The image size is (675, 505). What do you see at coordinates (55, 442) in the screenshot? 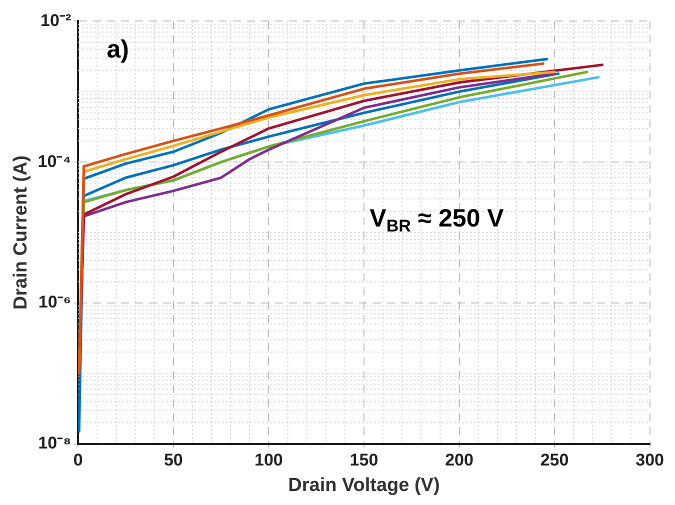
I see `y-tick-label: 10⁻⁸` at bounding box center [55, 442].